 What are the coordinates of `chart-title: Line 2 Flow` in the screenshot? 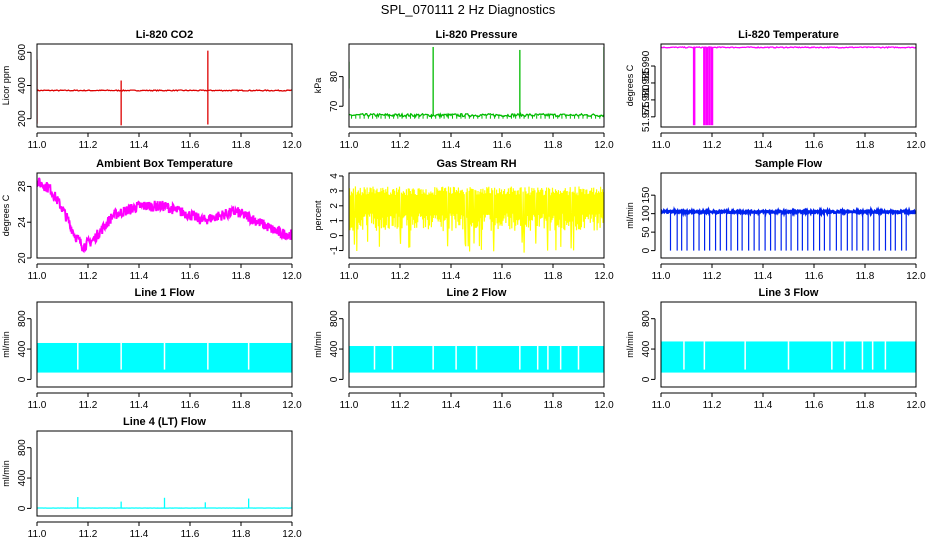 It's located at (477, 293).